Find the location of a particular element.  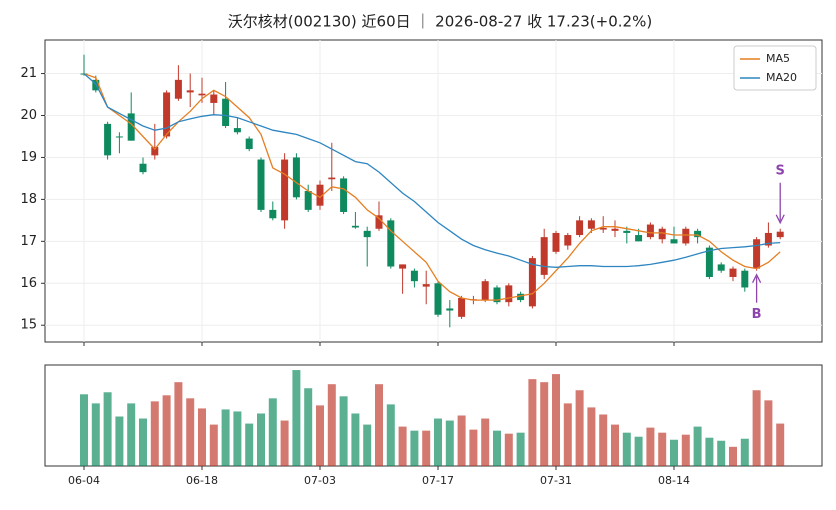

y-tick-label: 21 is located at coordinates (28, 73).